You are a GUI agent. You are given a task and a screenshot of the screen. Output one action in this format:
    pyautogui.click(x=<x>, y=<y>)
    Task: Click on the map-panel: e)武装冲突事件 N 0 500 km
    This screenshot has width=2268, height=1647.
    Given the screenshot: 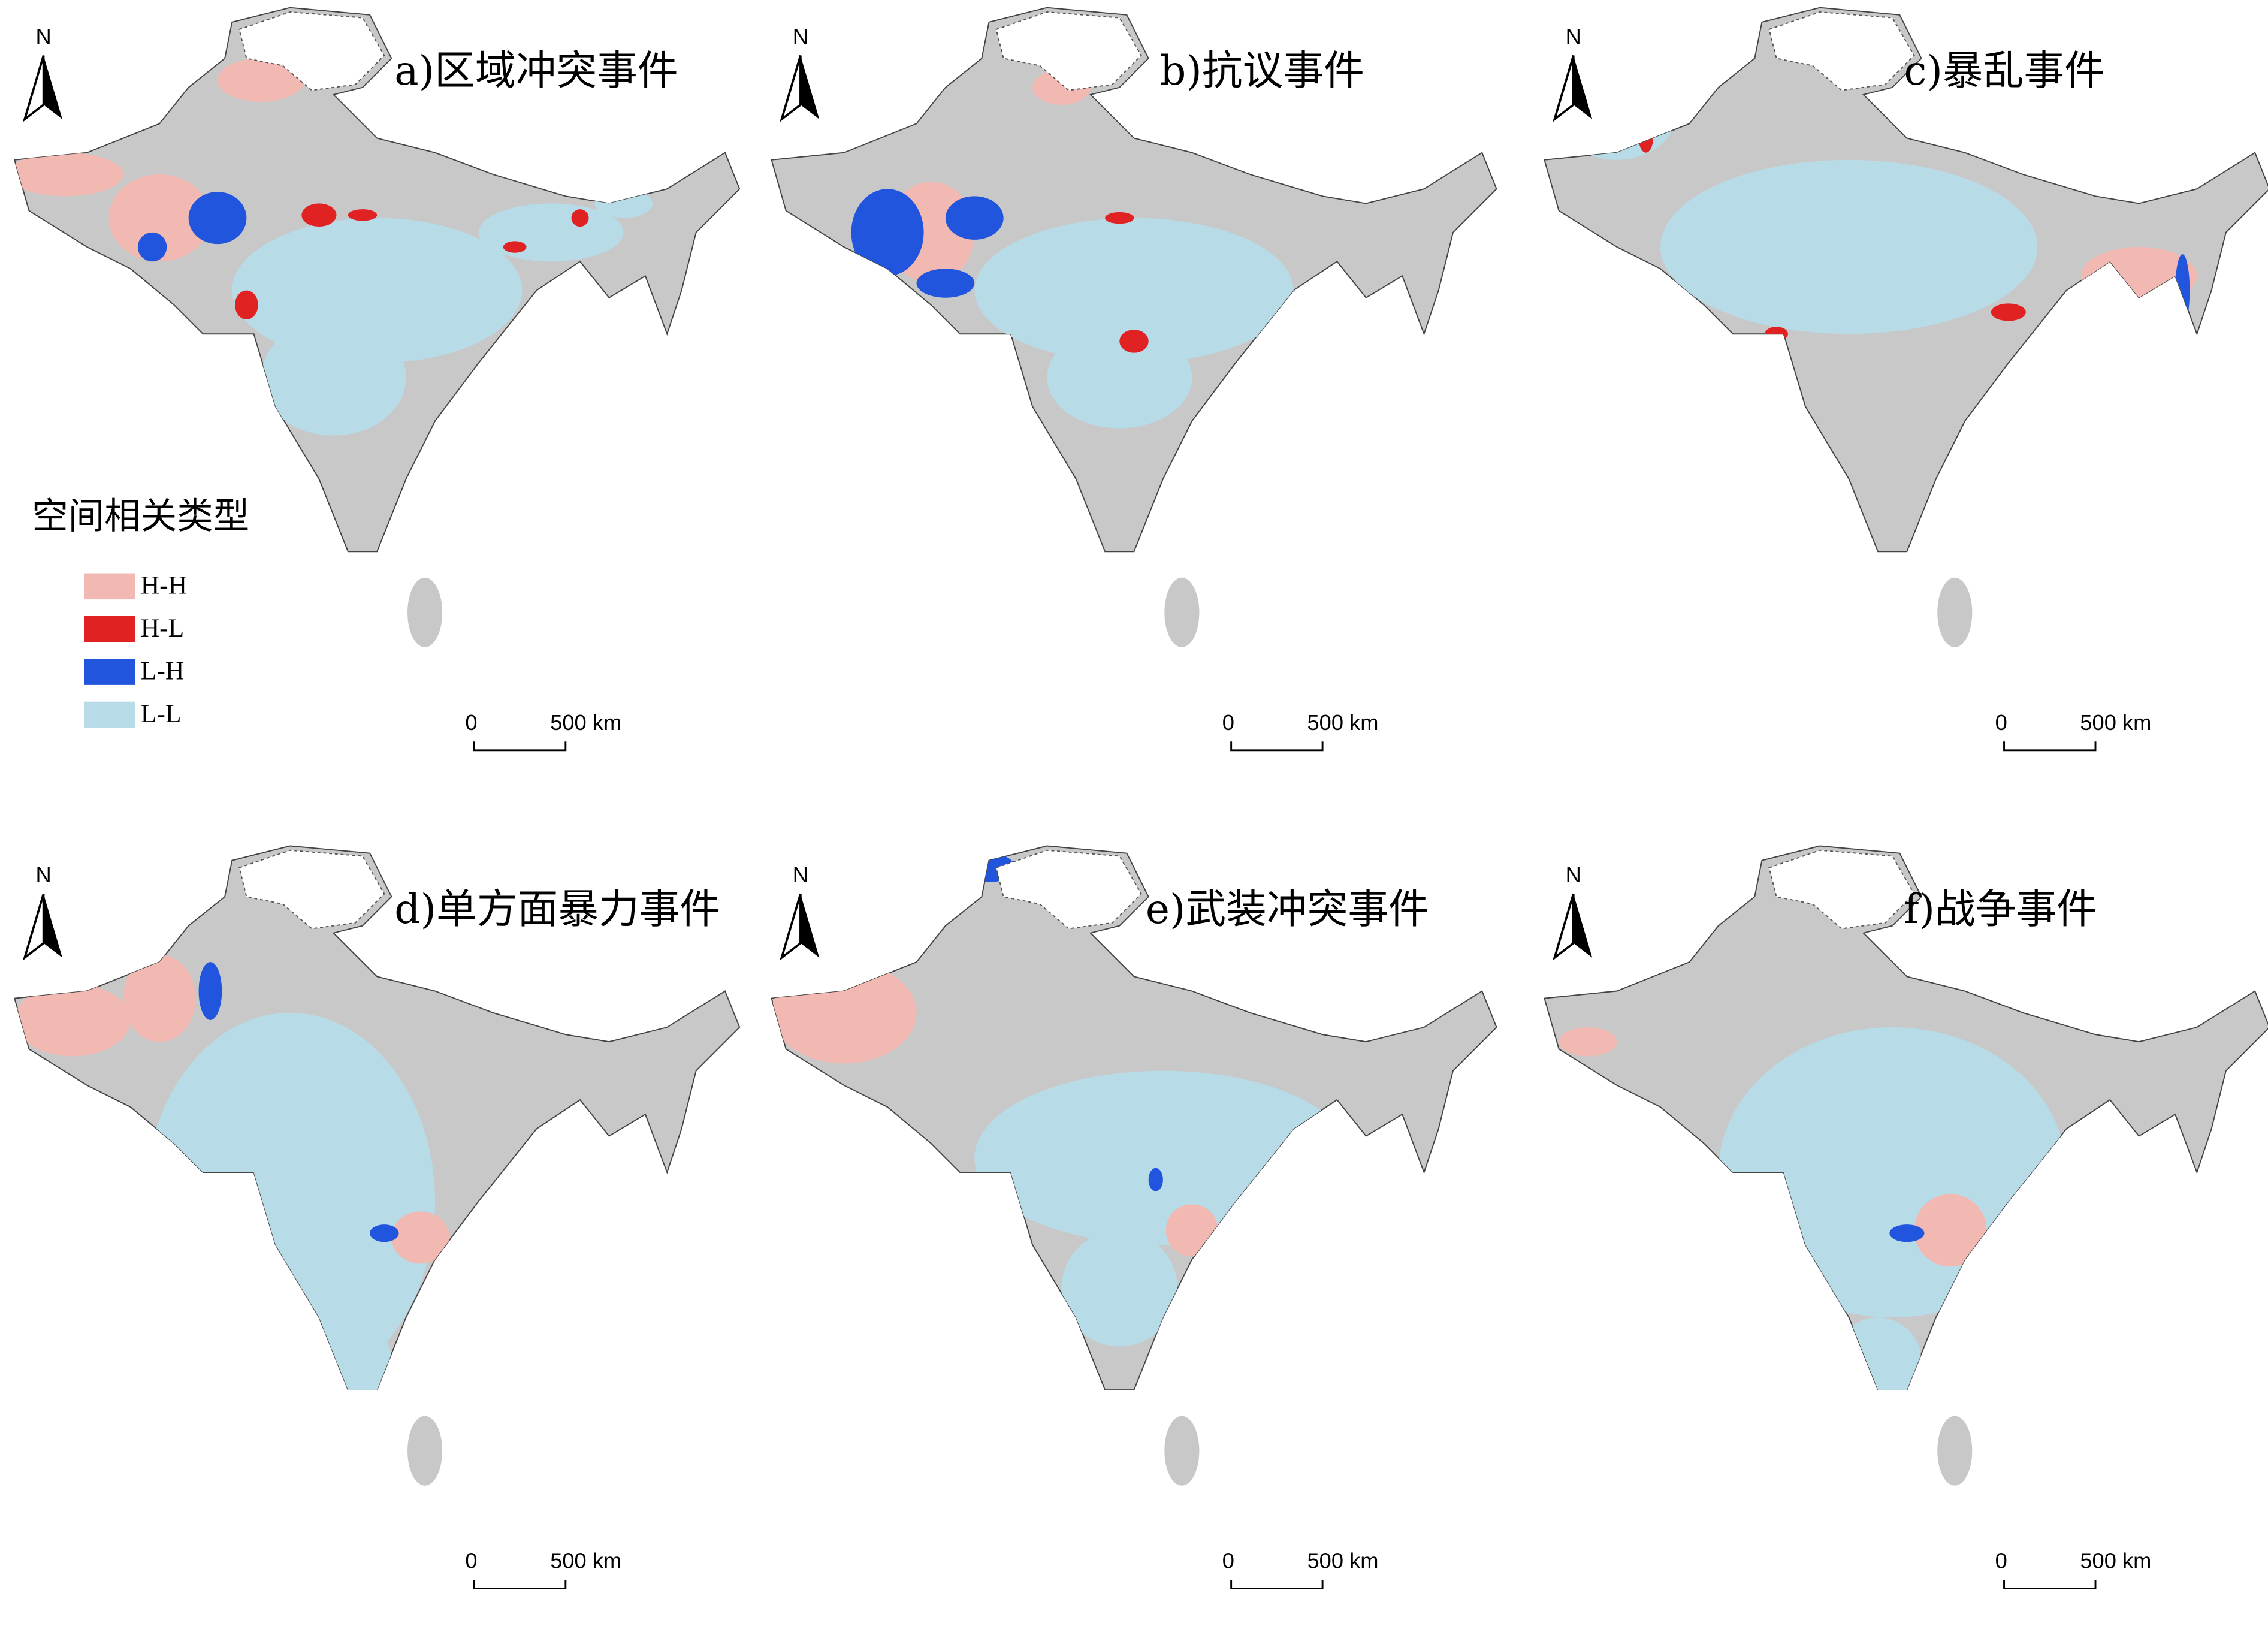 What is the action you would take?
    pyautogui.click(x=1134, y=1217)
    